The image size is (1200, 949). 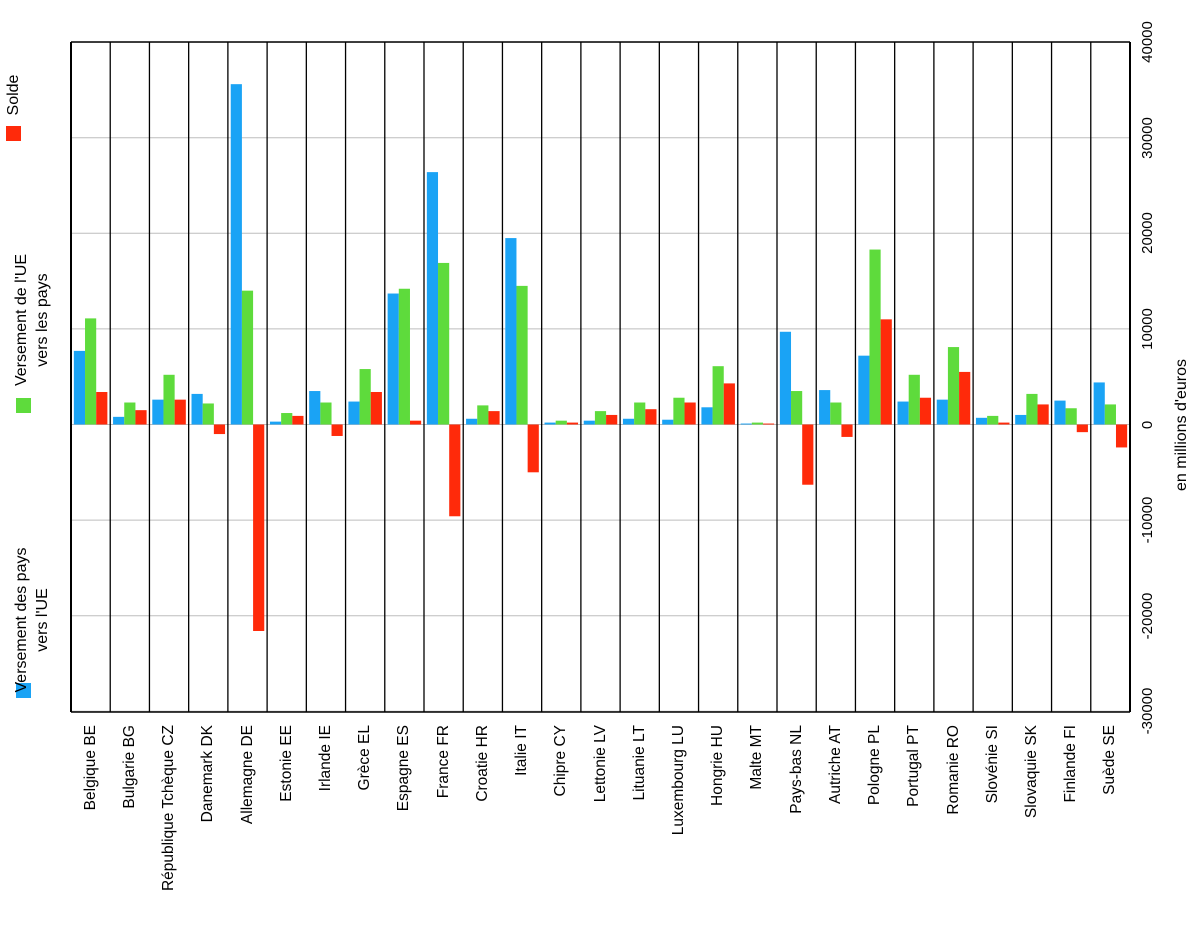 I want to click on legend-label-line2: vers les pays, so click(x=42, y=320).